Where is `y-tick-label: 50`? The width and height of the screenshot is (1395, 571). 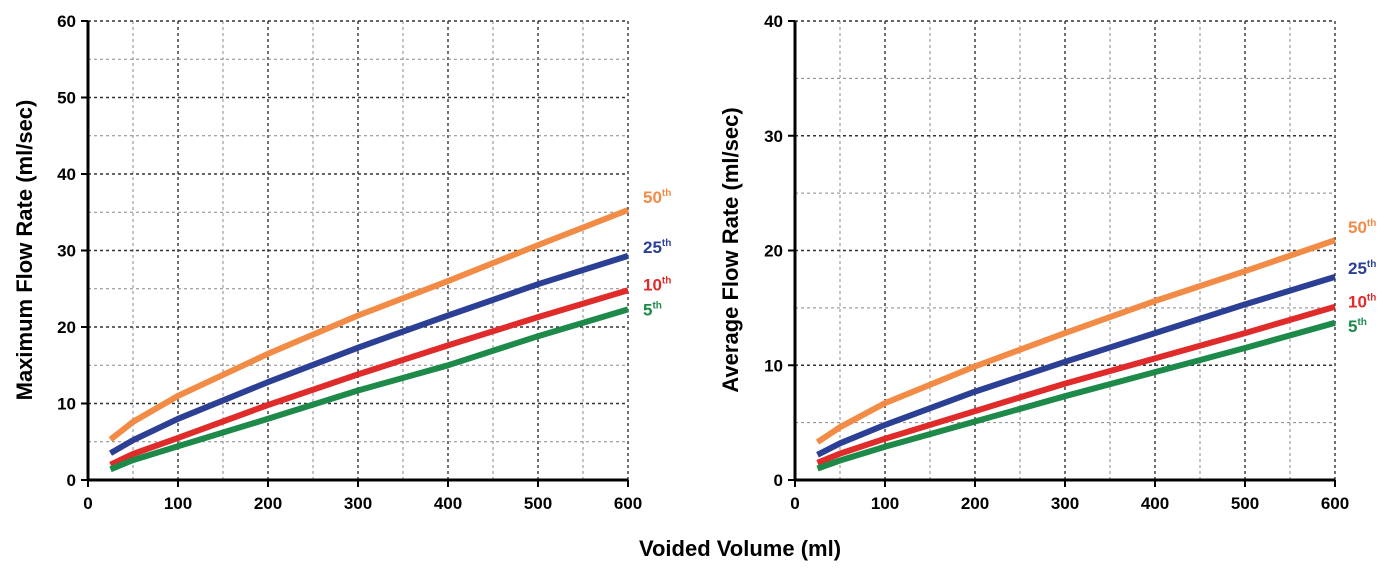
y-tick-label: 50 is located at coordinates (66, 98).